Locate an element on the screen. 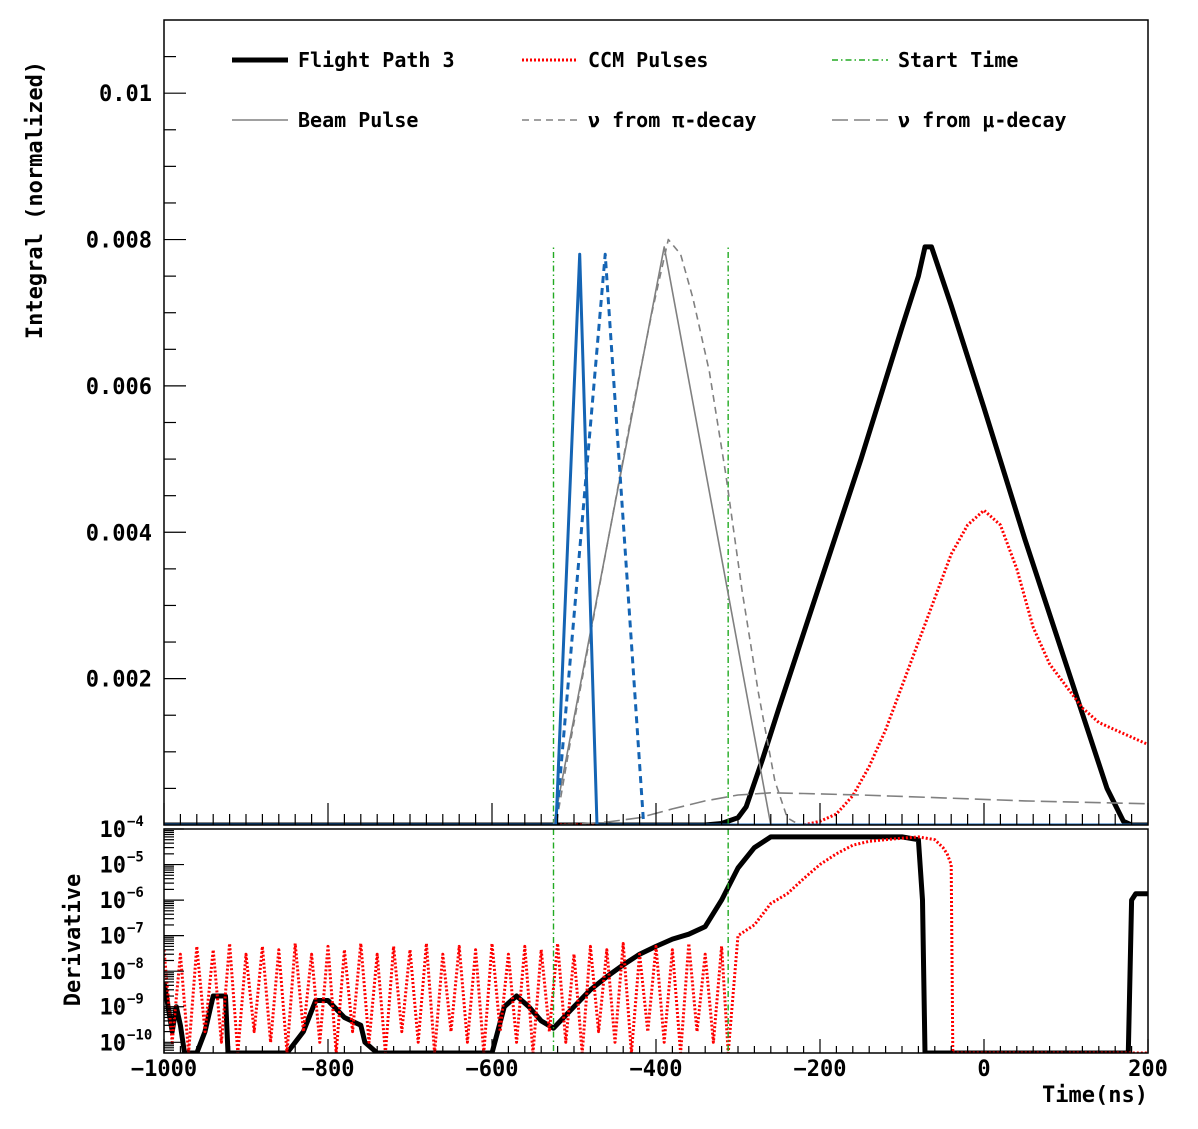 The width and height of the screenshot is (1198, 1129). legend-label-ccm-pulses: CCM Pulses is located at coordinates (648, 60).